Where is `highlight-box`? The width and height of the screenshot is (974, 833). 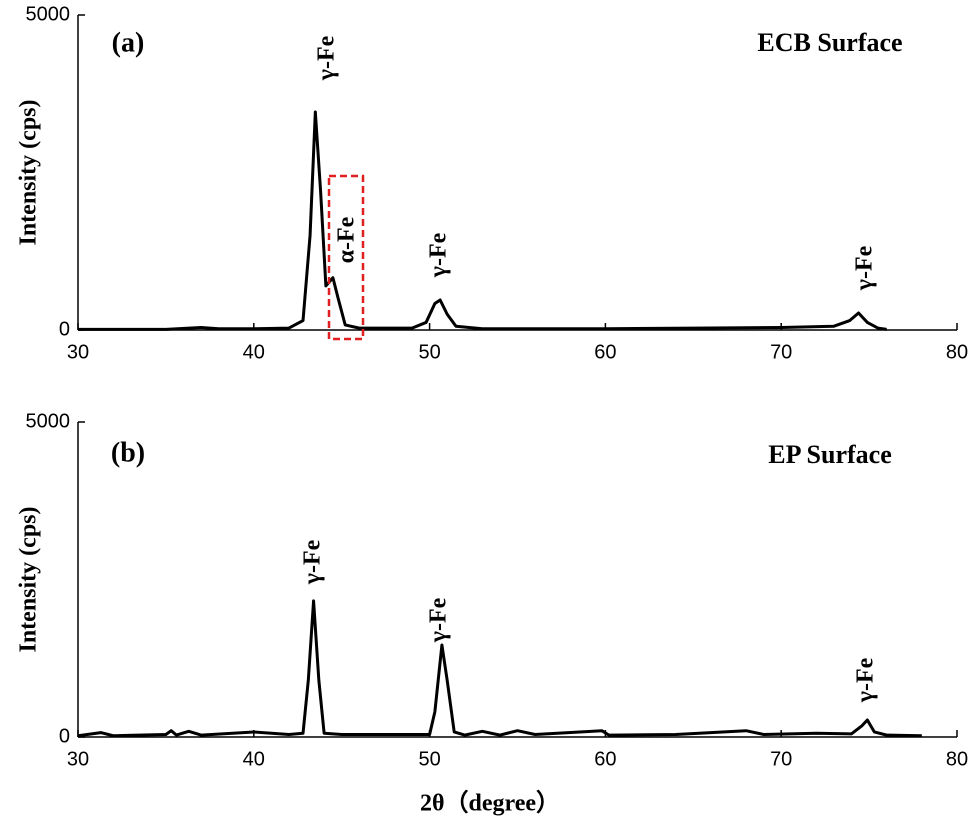 highlight-box is located at coordinates (346, 257).